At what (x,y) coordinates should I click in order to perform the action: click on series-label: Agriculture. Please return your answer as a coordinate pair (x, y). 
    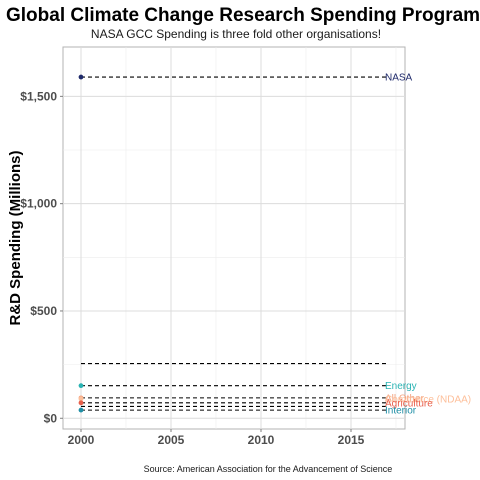
    Looking at the image, I should click on (409, 403).